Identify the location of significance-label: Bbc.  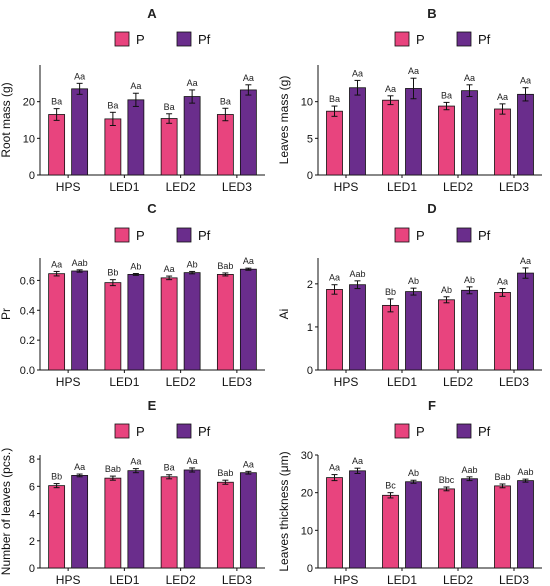
(447, 480).